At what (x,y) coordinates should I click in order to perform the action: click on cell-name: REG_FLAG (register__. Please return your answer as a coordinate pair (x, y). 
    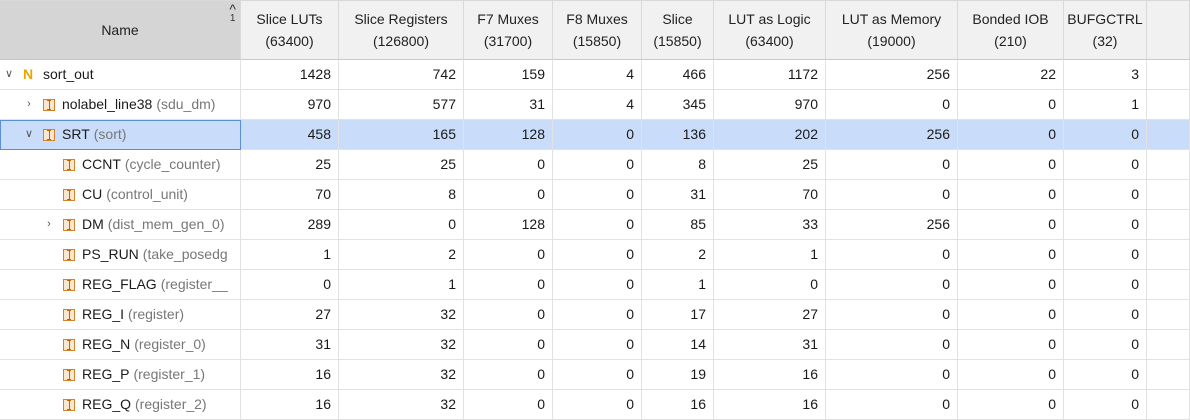
    Looking at the image, I should click on (120, 285).